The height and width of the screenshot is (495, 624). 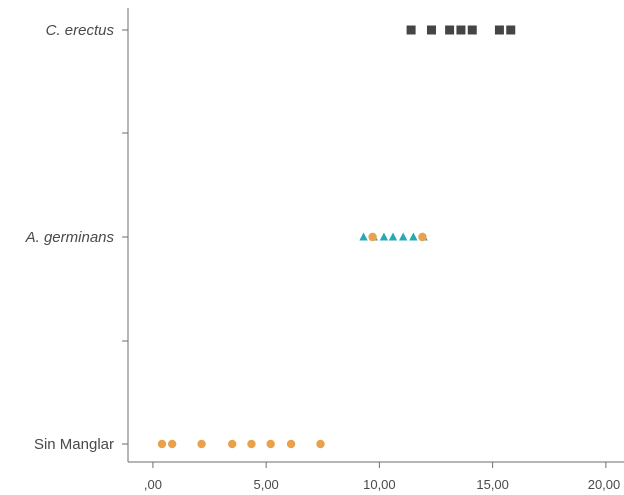 What do you see at coordinates (153, 484) in the screenshot?
I see `x-tick-label: ,00` at bounding box center [153, 484].